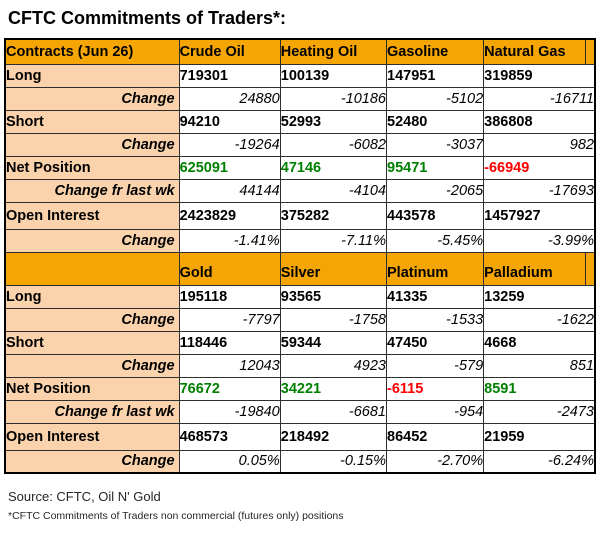 The height and width of the screenshot is (536, 600). I want to click on change-cell: -0.15%, so click(333, 461).